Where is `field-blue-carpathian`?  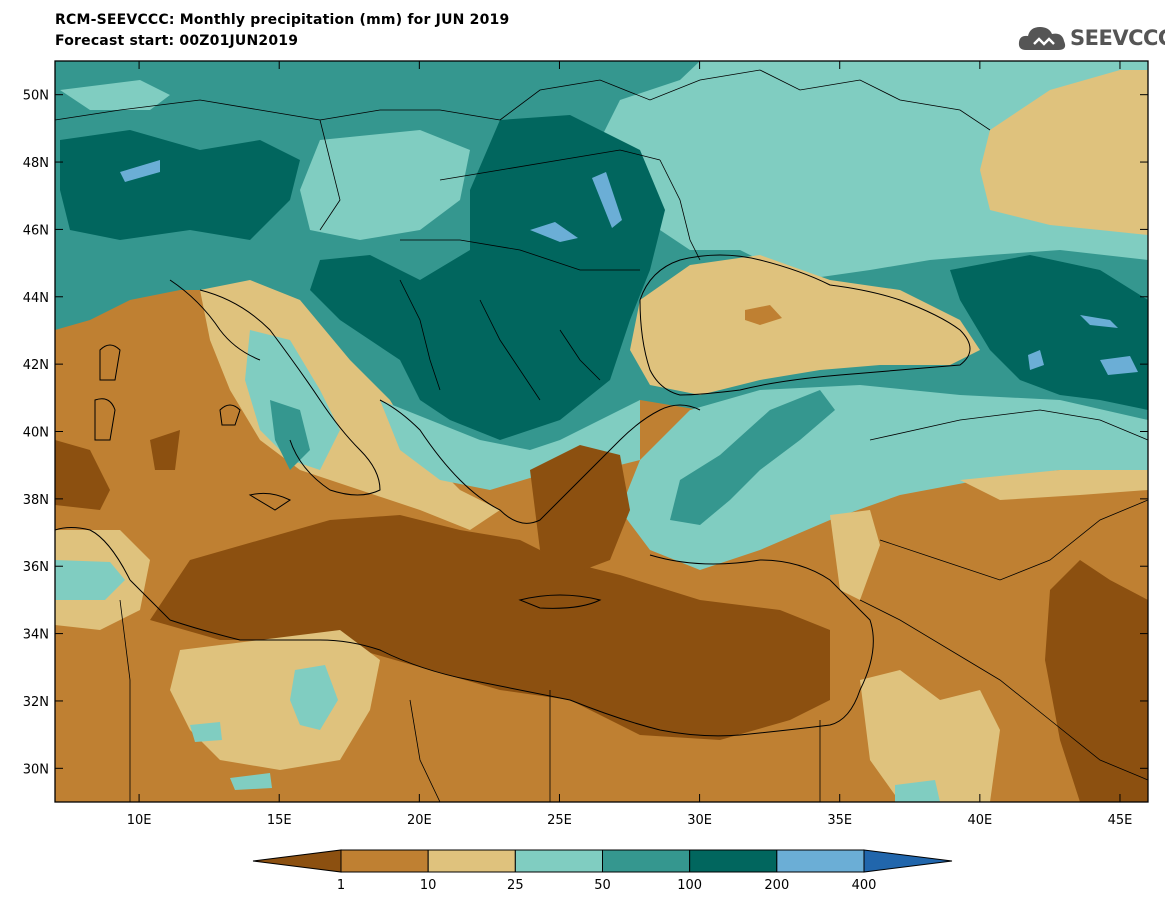
field-blue-carpathian is located at coordinates (607, 200).